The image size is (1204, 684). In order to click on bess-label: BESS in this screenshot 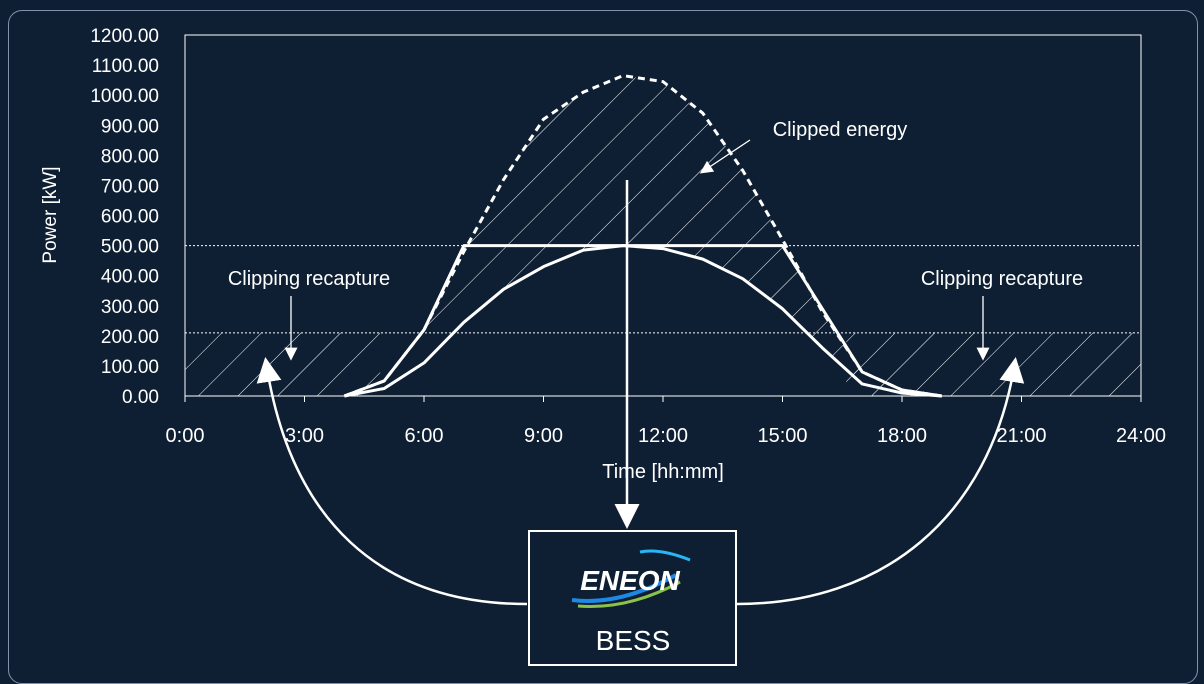, I will do `click(633, 640)`.